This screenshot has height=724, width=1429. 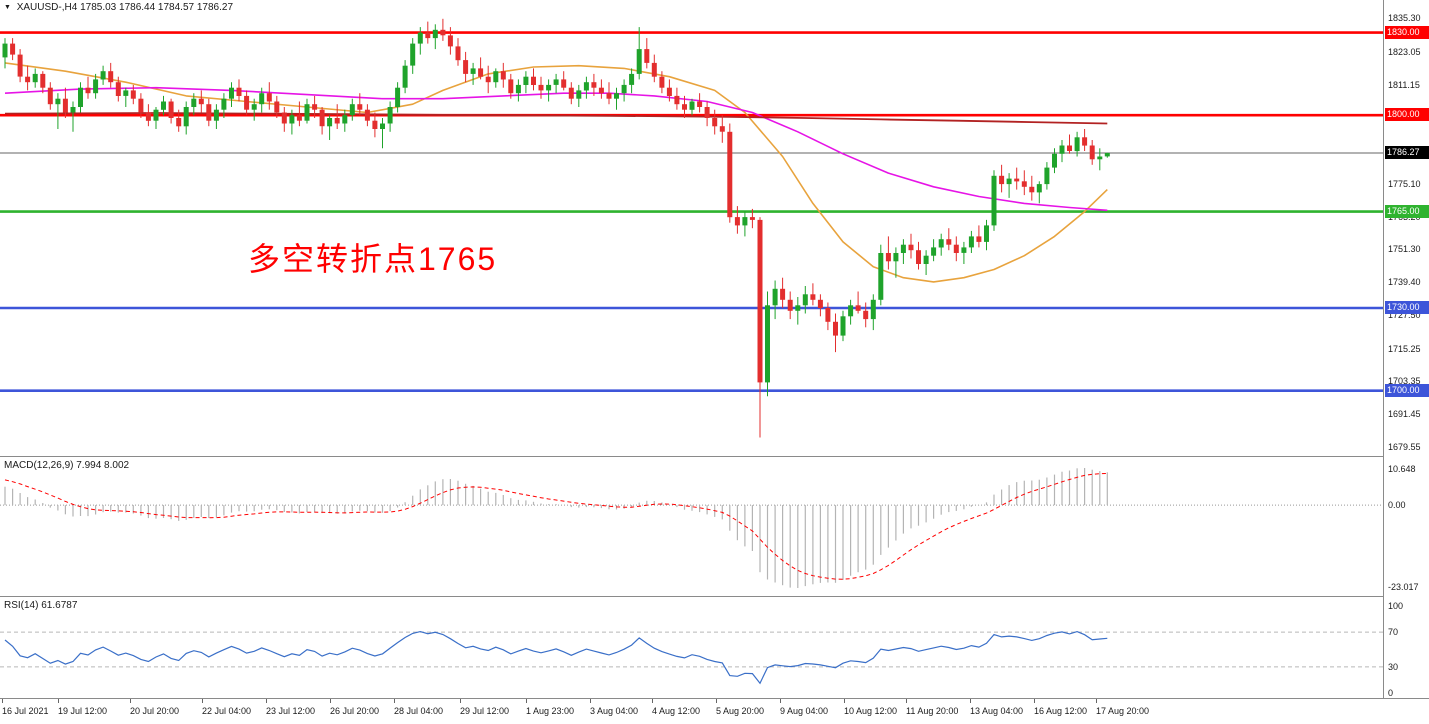 What do you see at coordinates (614, 711) in the screenshot?
I see `time-label: 3 Aug 04:00` at bounding box center [614, 711].